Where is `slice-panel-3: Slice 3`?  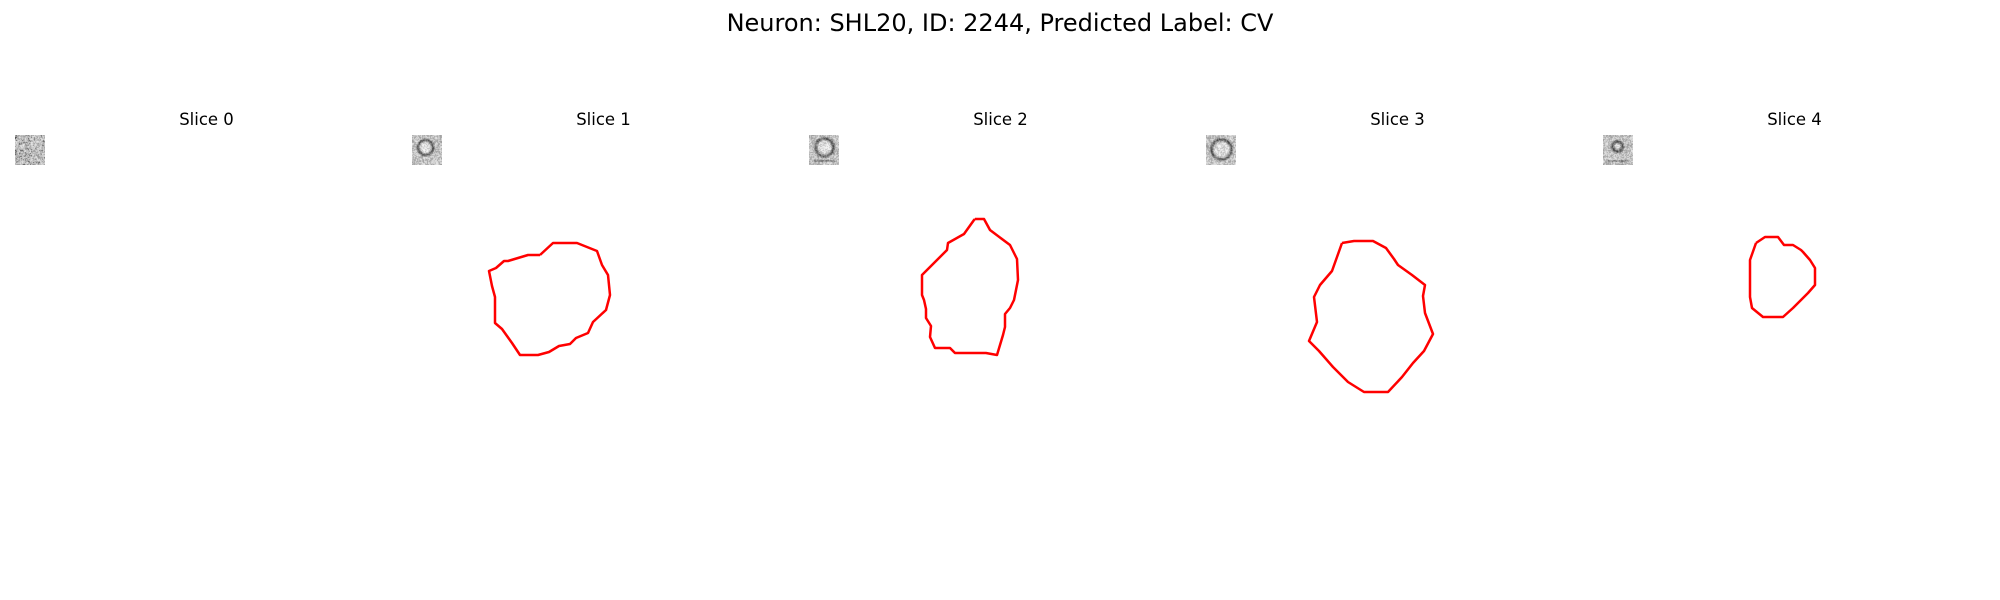 slice-panel-3: Slice 3 is located at coordinates (1397, 314).